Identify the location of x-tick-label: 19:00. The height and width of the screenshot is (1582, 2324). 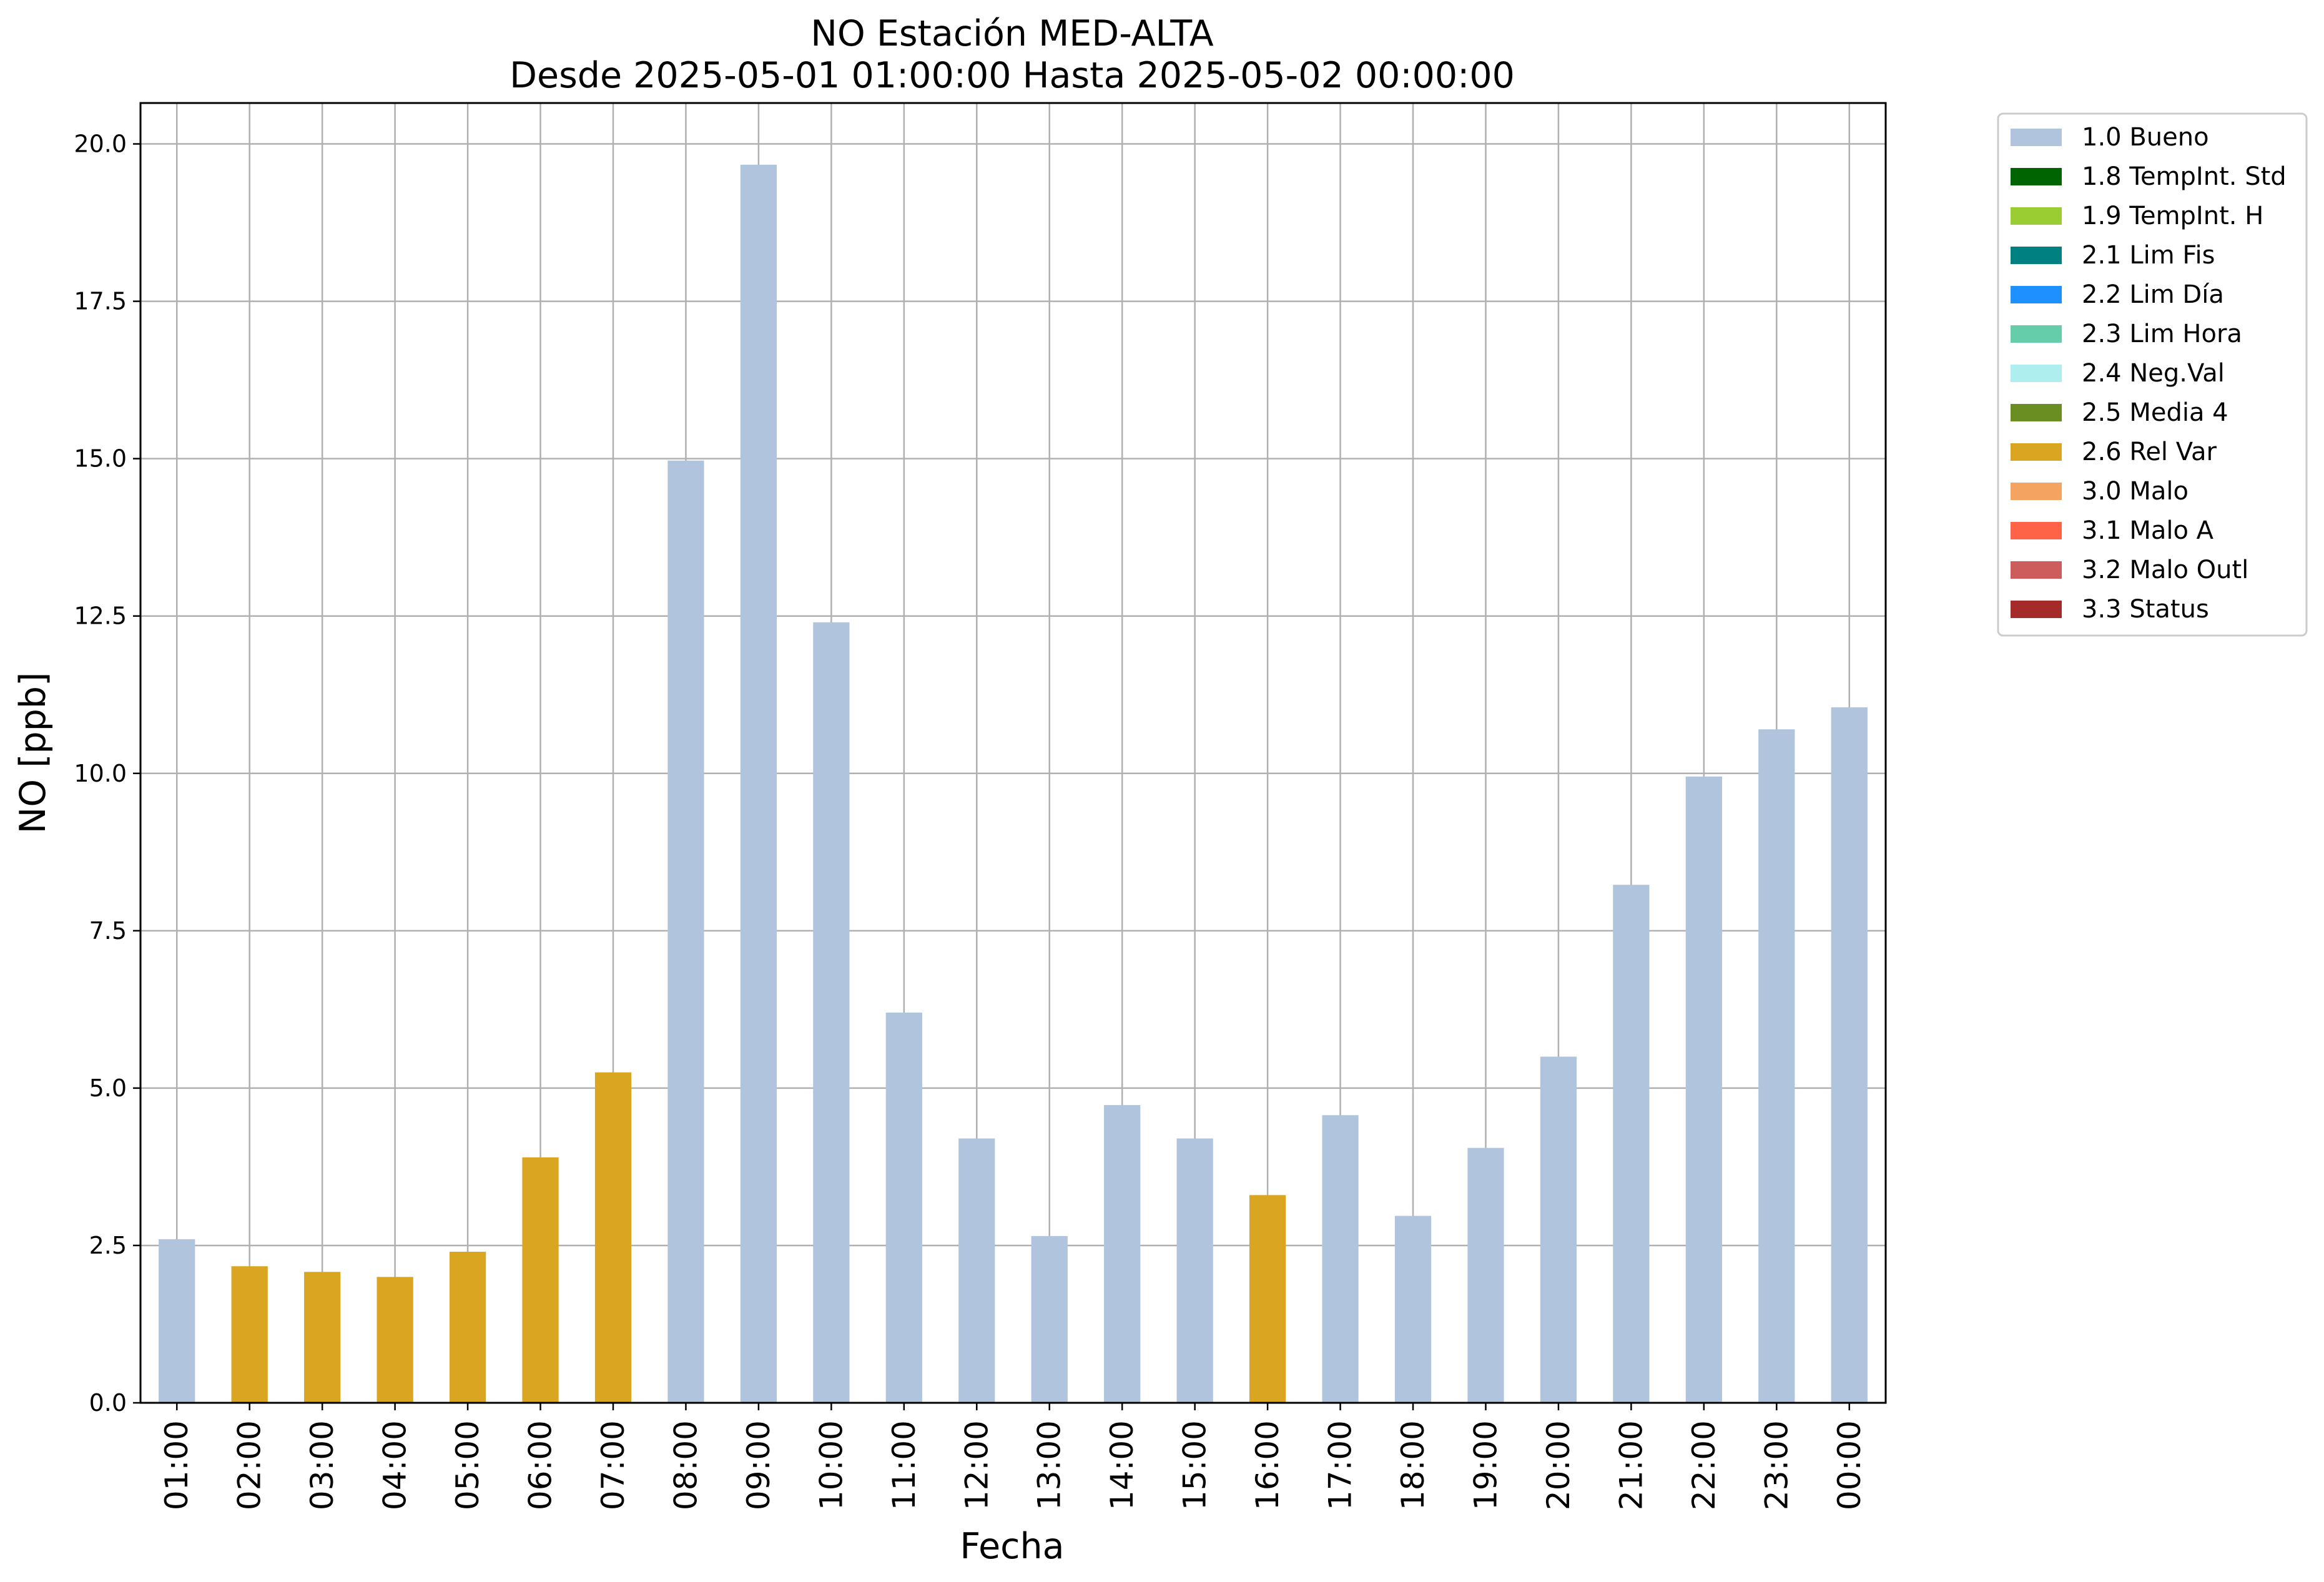
(1485, 1465).